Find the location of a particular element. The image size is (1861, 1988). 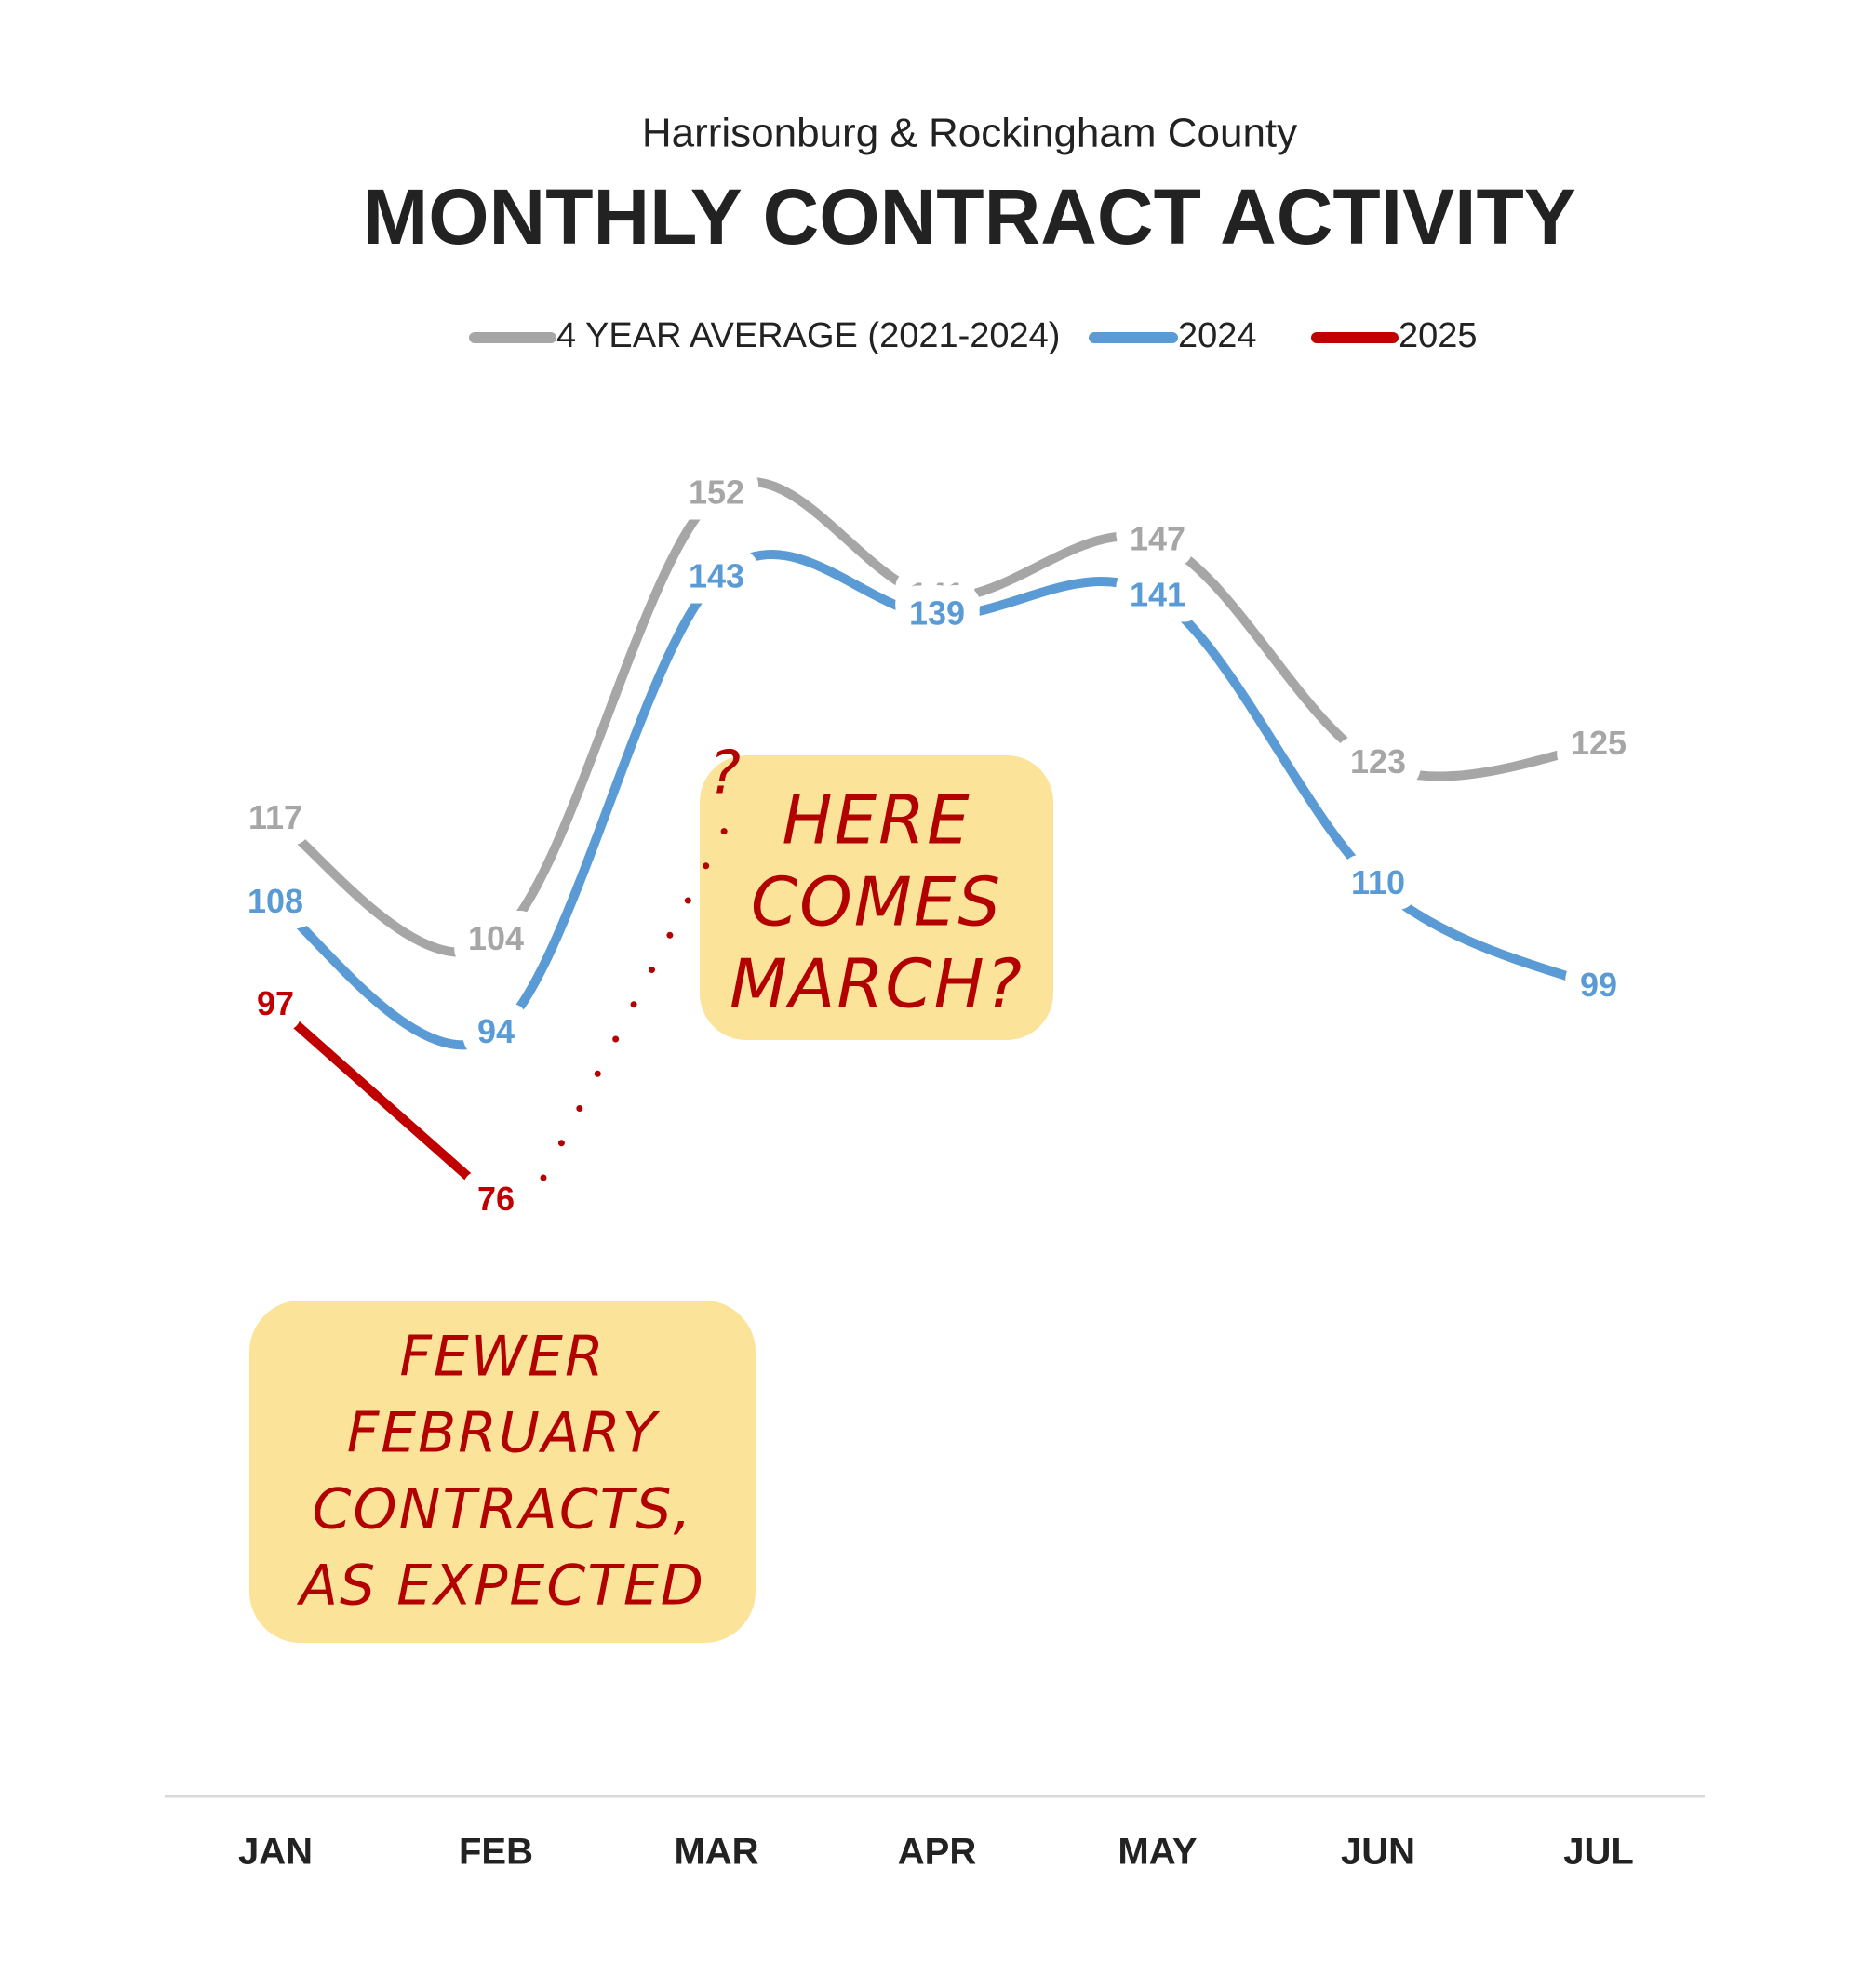

data-label: 97 is located at coordinates (275, 1003).